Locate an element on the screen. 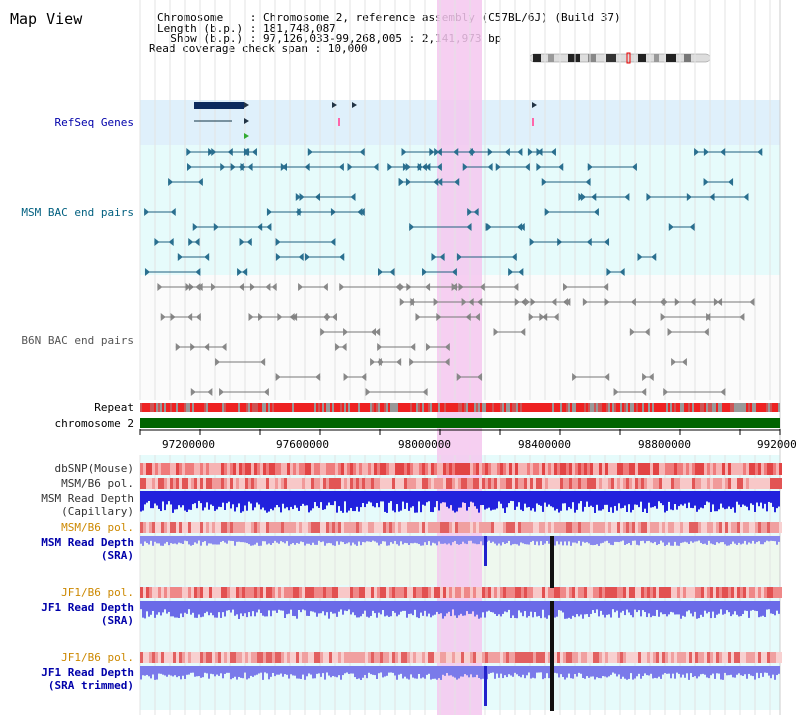 This screenshot has height=715, width=800. jf1-b6-pol-label: JF1/B6 pol. is located at coordinates (97, 592).